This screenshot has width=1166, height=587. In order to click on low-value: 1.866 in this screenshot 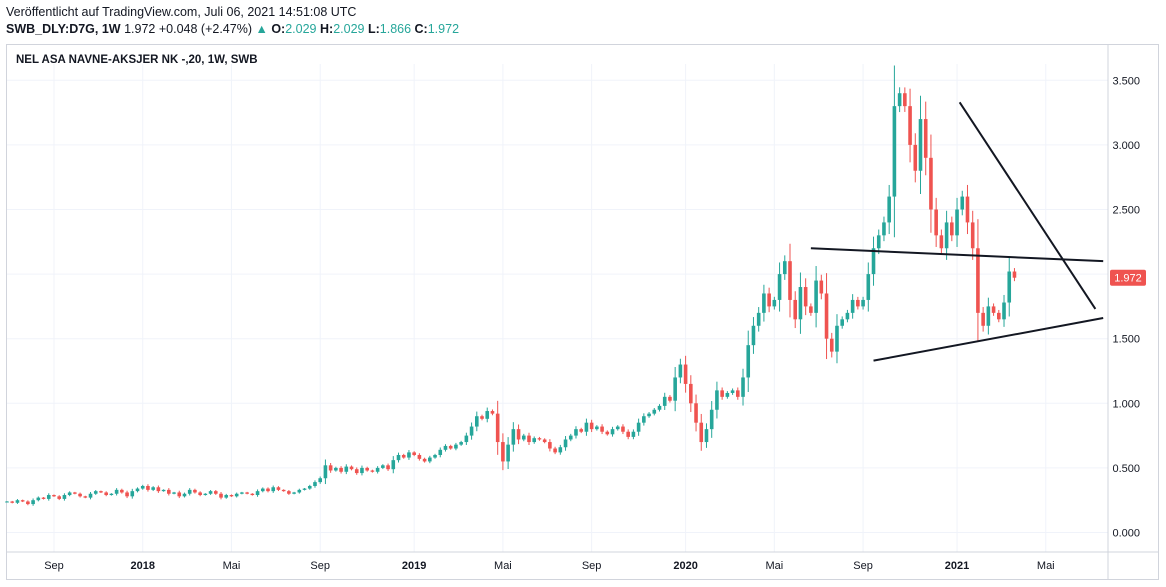, I will do `click(395, 29)`.